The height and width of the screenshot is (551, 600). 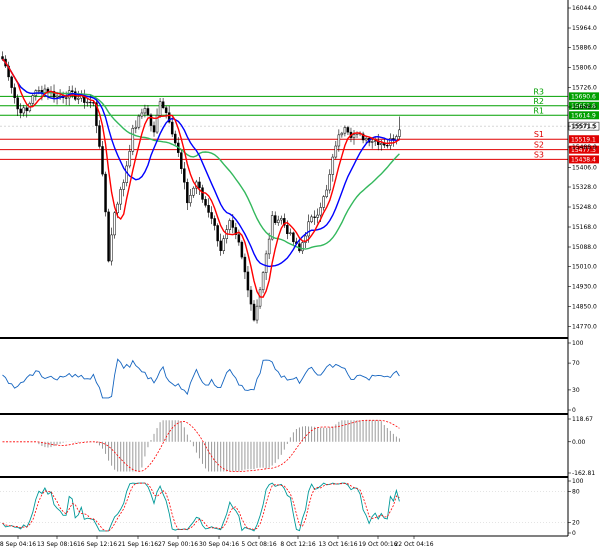 What do you see at coordinates (413, 544) in the screenshot?
I see `date-tick-label: 22 Oct 04:16` at bounding box center [413, 544].